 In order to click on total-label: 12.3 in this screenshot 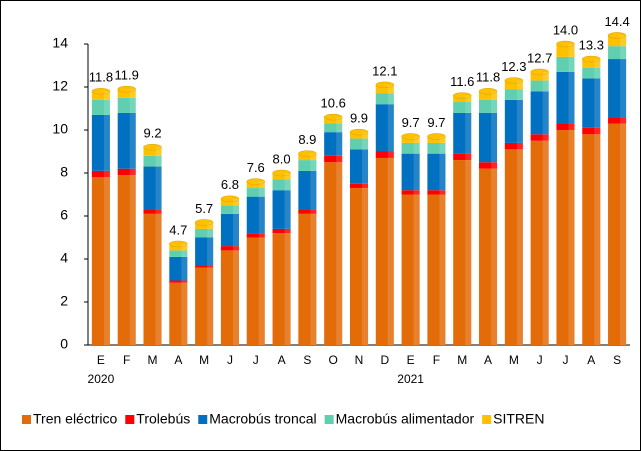, I will do `click(513, 66)`.